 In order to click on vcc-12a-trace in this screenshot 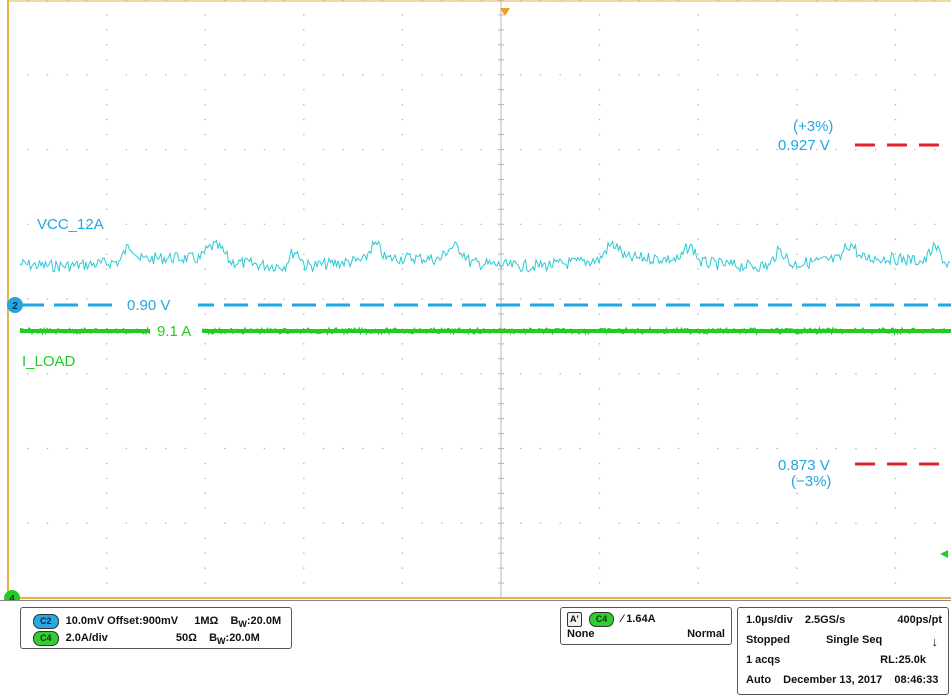, I will do `click(485, 256)`.